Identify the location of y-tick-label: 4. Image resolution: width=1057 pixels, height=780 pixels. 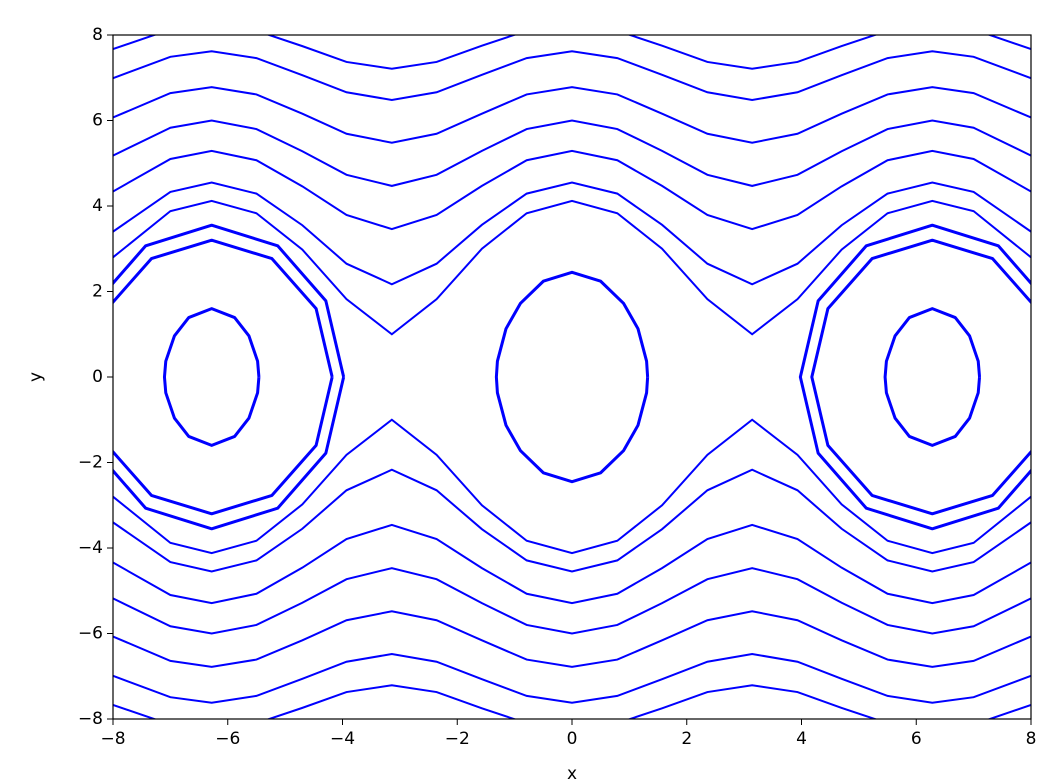
(97, 206).